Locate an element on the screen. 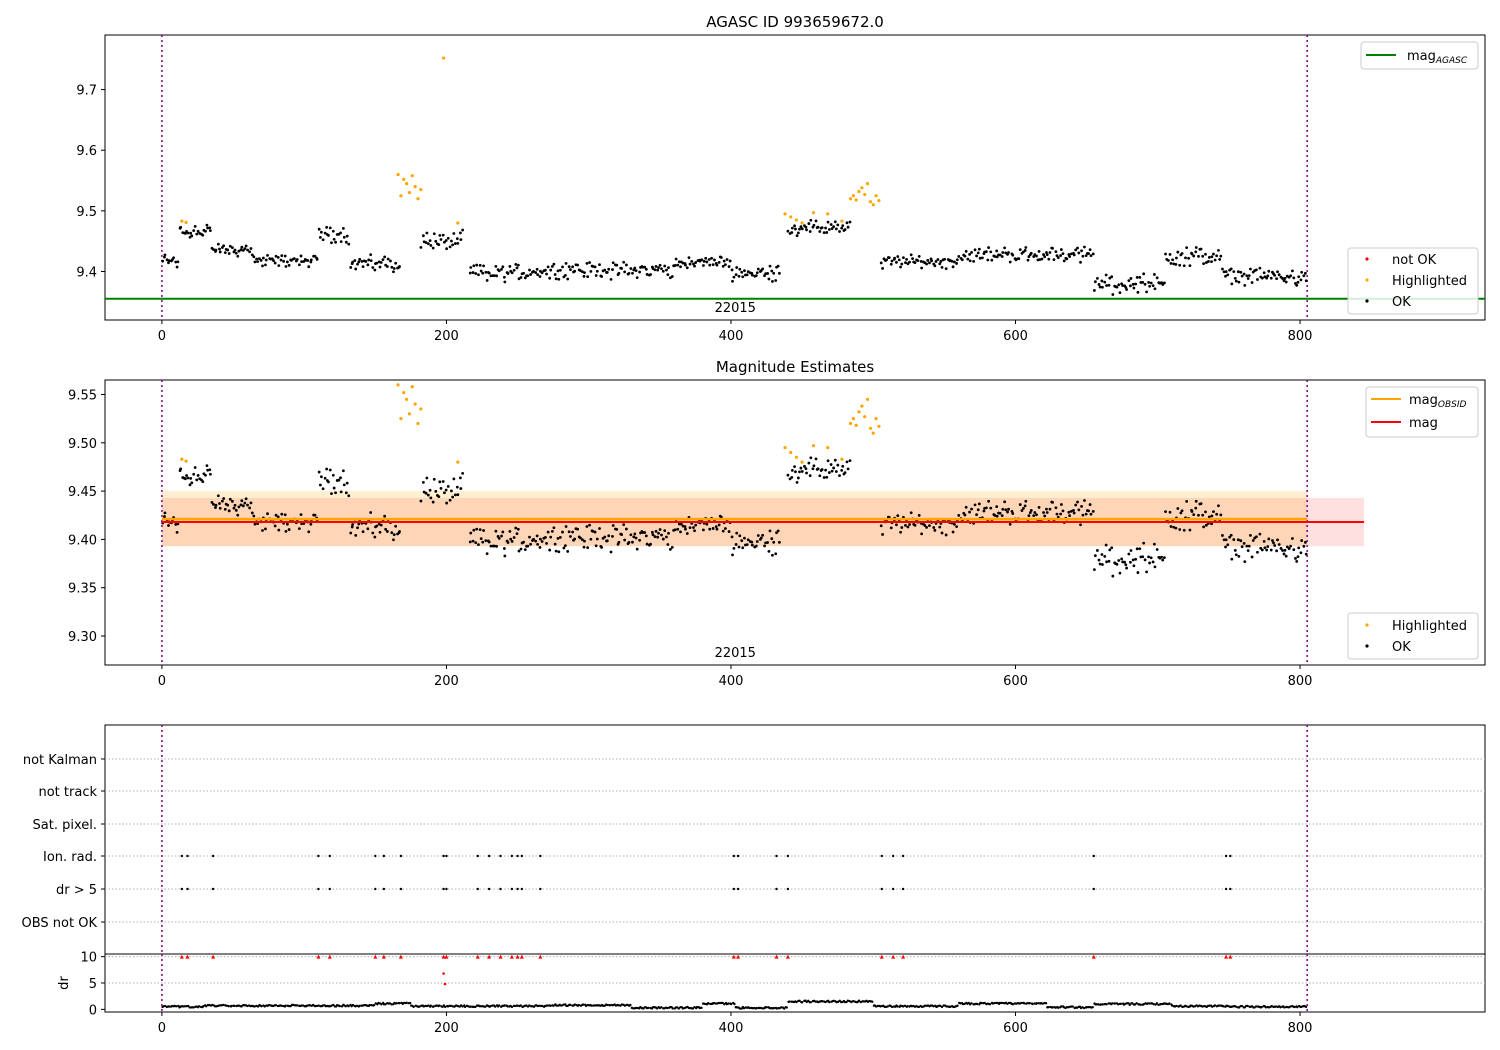 The width and height of the screenshot is (1500, 1050). legend-agasc is located at coordinates (1419, 55).